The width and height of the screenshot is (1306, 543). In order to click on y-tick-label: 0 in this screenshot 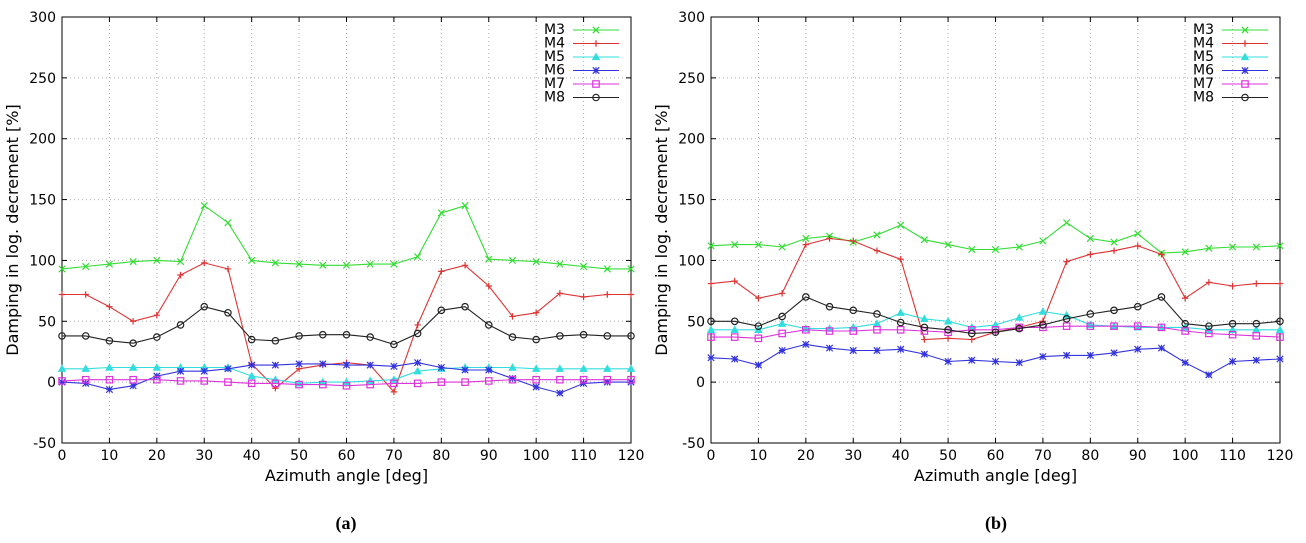, I will do `click(51, 383)`.